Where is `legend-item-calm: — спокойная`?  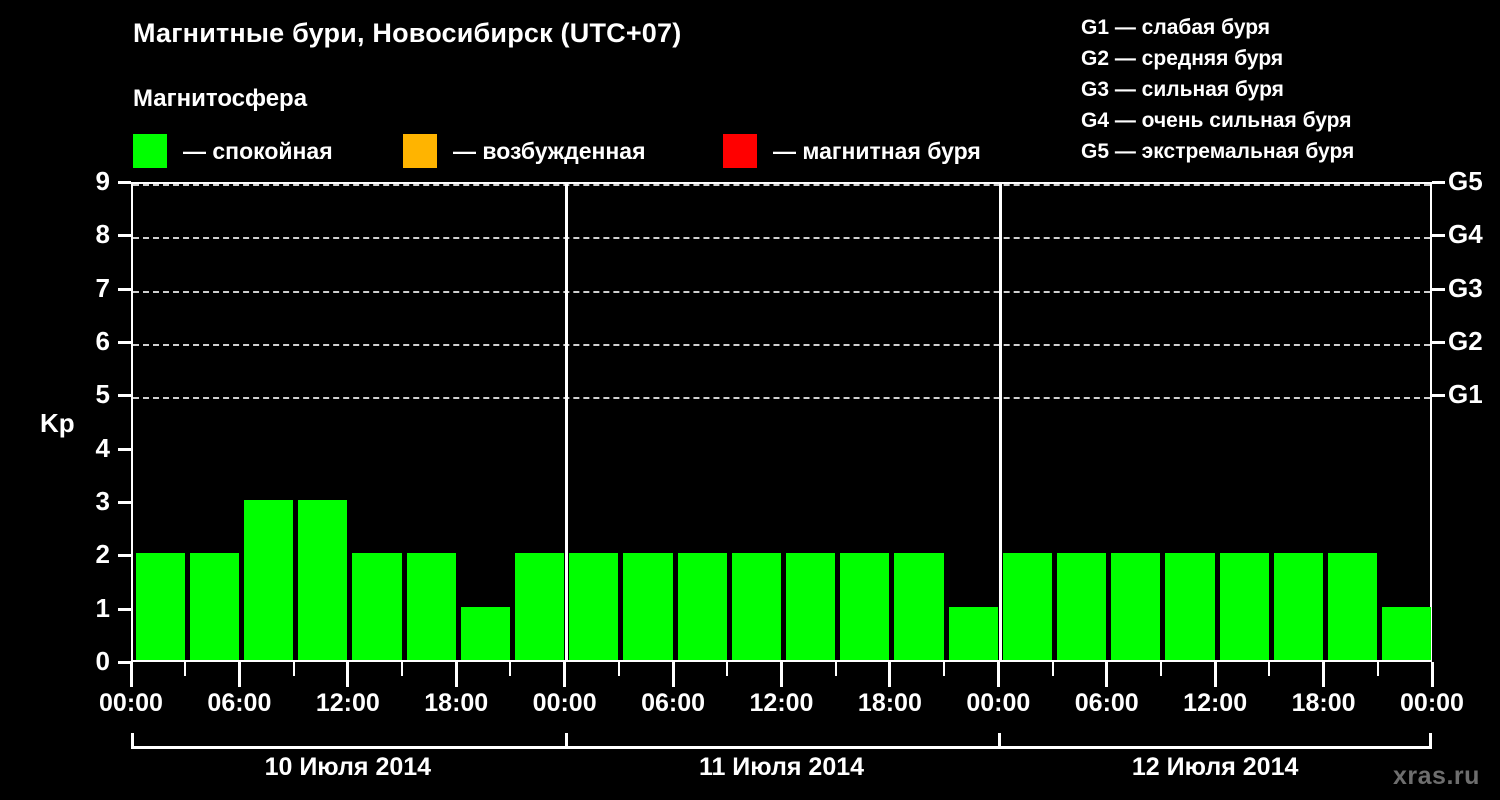 legend-item-calm: — спокойная is located at coordinates (233, 151).